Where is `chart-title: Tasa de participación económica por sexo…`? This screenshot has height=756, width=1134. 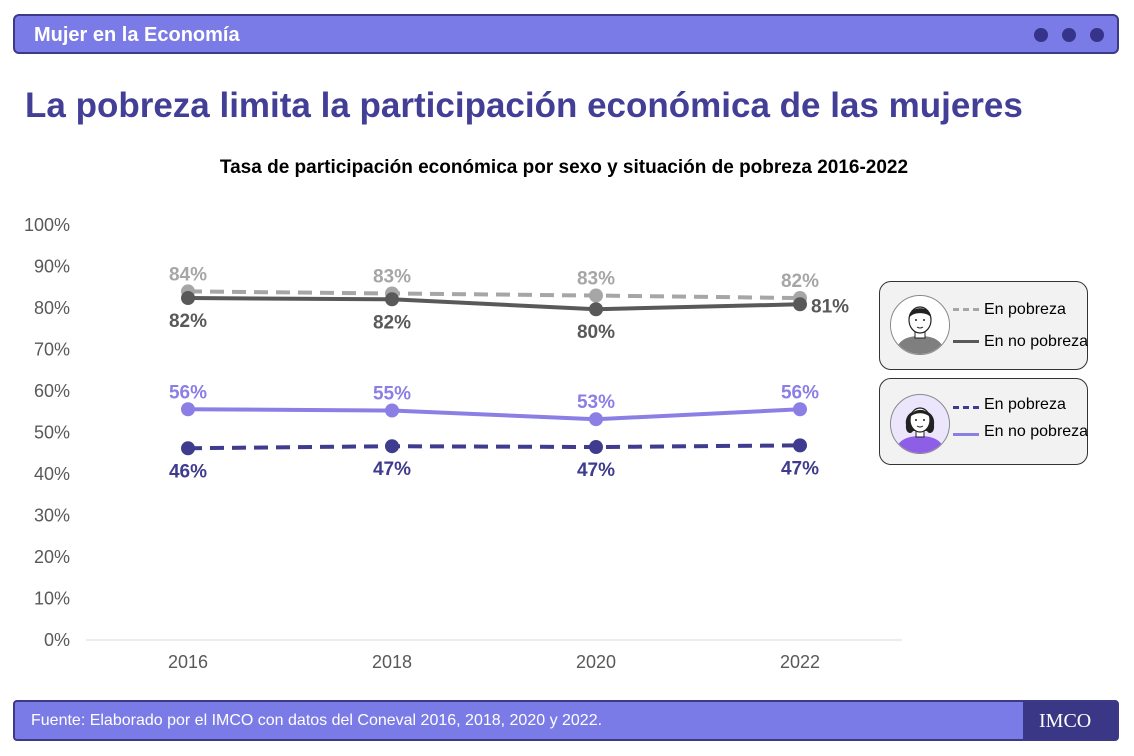 chart-title: Tasa de participación económica por sexo… is located at coordinates (564, 167).